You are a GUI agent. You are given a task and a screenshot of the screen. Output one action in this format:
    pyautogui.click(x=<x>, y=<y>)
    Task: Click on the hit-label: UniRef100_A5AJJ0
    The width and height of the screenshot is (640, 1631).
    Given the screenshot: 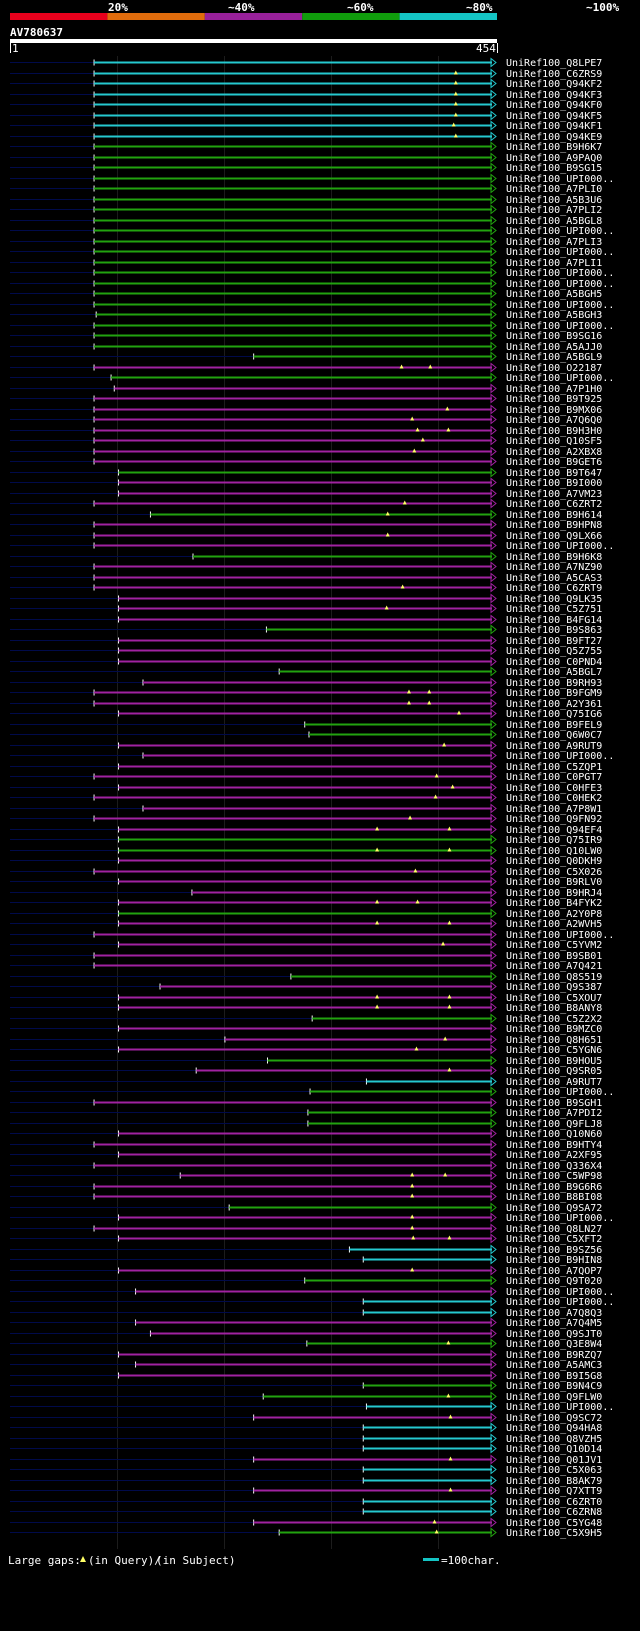 What is the action you would take?
    pyautogui.click(x=554, y=347)
    